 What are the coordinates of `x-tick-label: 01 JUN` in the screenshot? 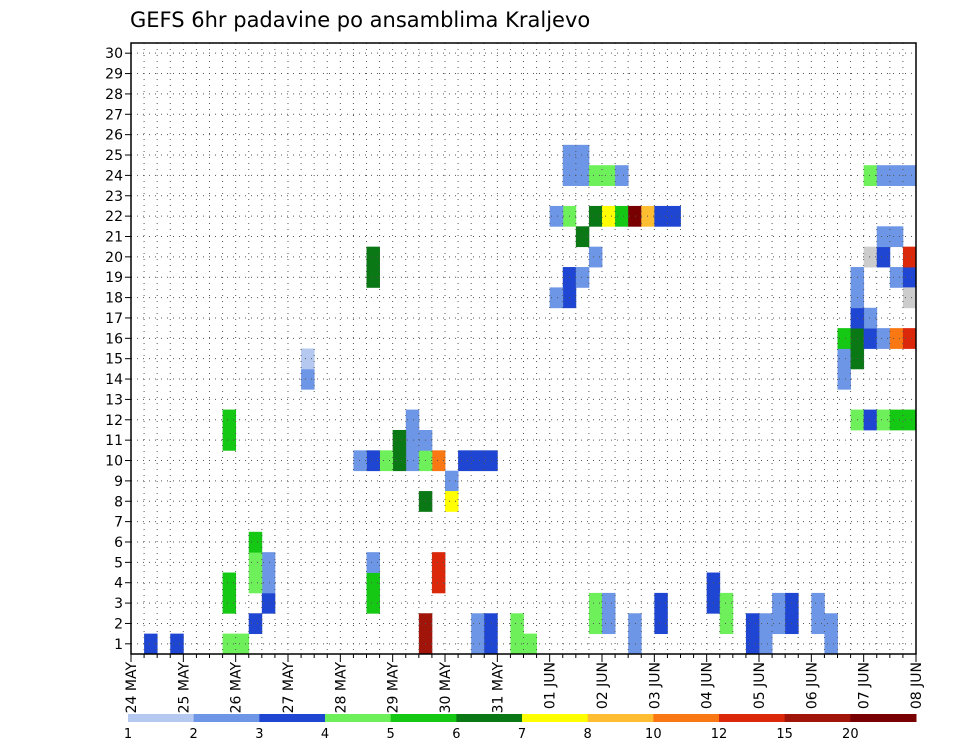 It's located at (551, 685).